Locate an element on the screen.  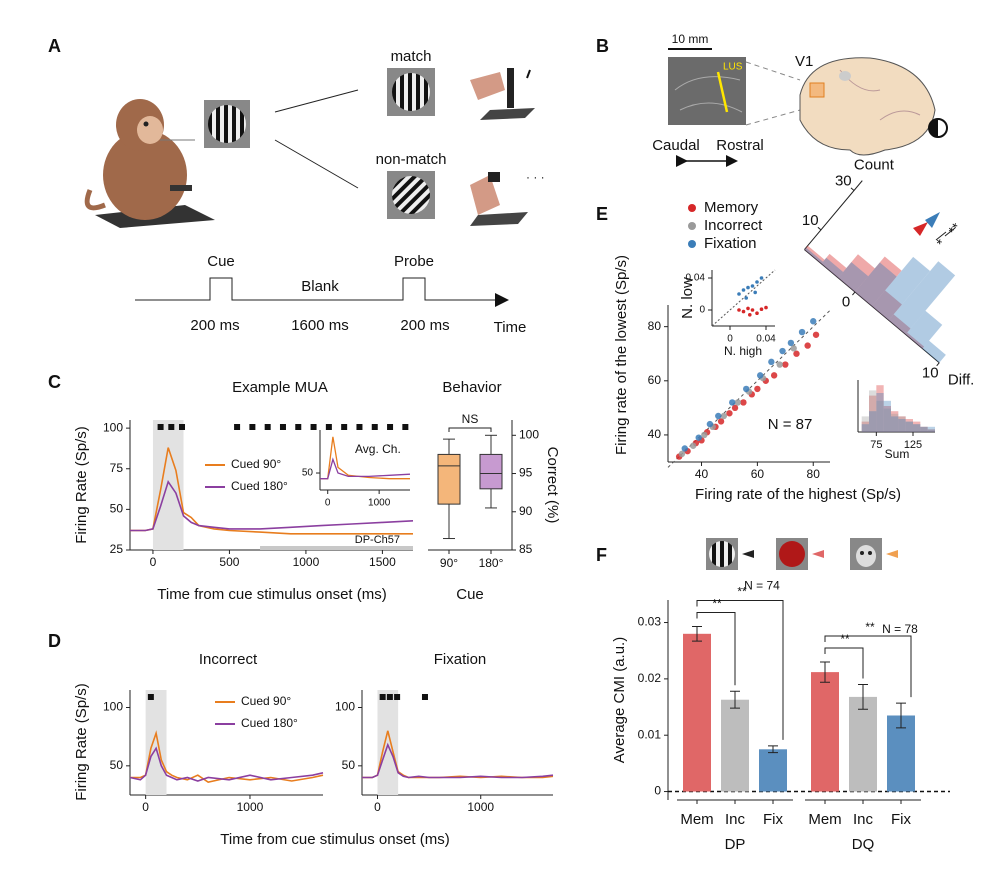
sig-bracket is located at coordinates (716, 648).